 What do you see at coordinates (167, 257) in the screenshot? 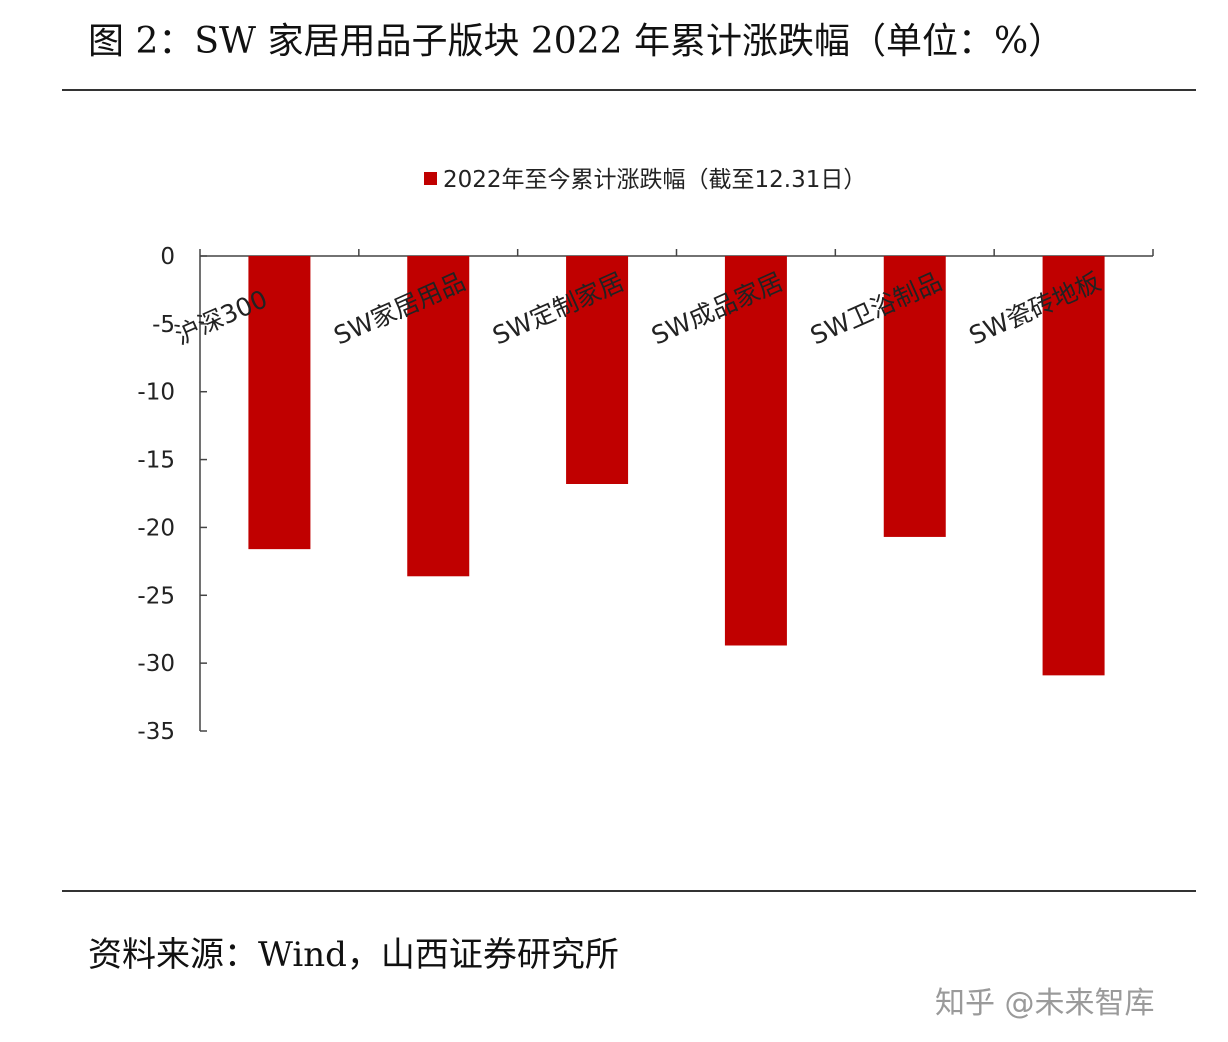
I see `y-tick-label: 0` at bounding box center [167, 257].